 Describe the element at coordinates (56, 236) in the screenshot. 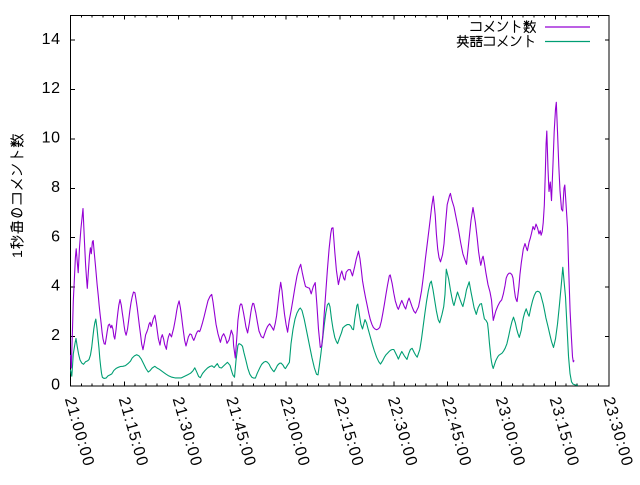

I see `svg-text: 6` at that location.